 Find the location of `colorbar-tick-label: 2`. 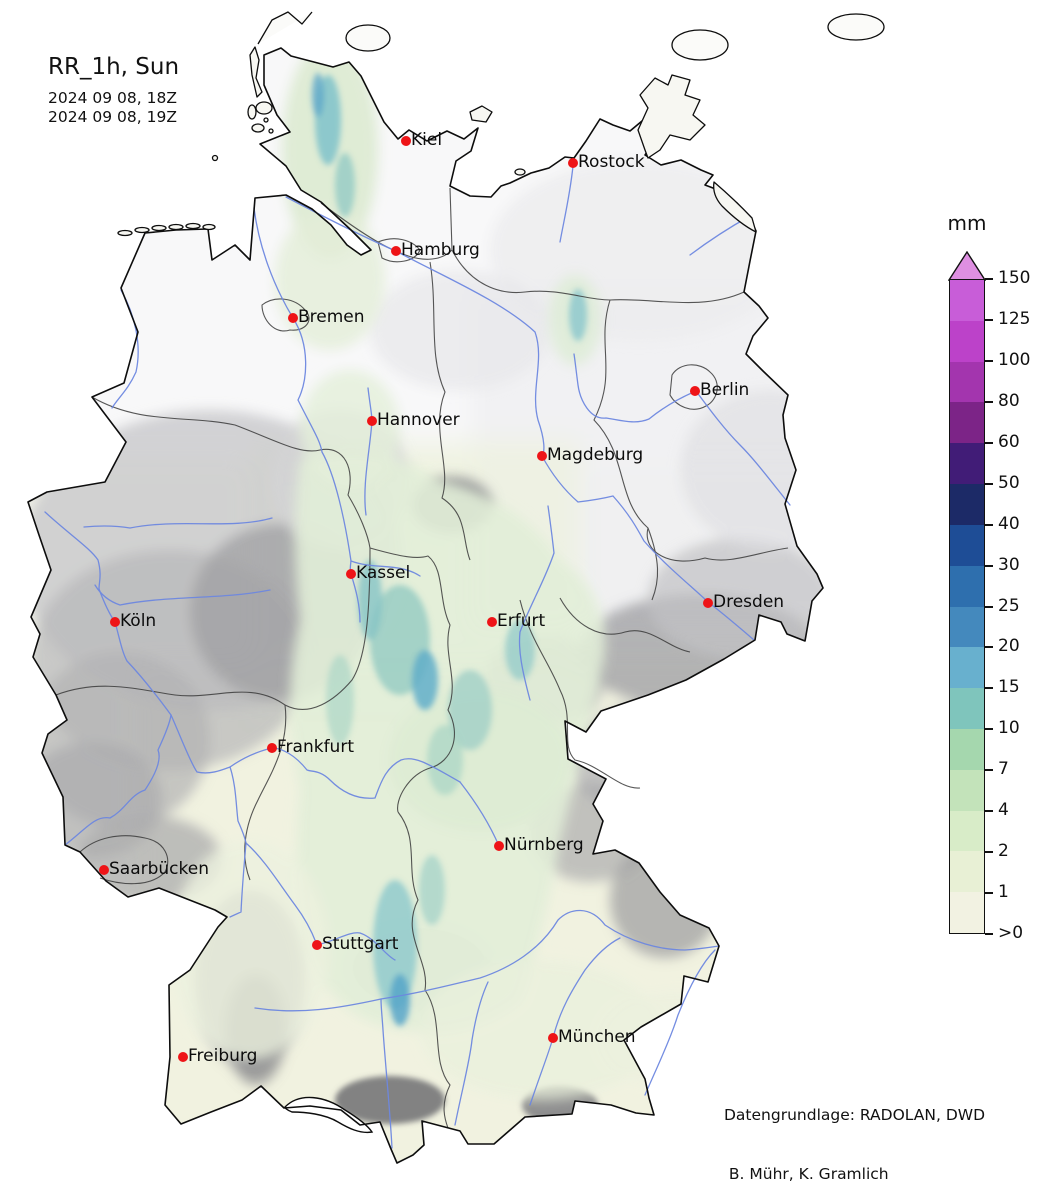

colorbar-tick-label: 2 is located at coordinates (1003, 851).